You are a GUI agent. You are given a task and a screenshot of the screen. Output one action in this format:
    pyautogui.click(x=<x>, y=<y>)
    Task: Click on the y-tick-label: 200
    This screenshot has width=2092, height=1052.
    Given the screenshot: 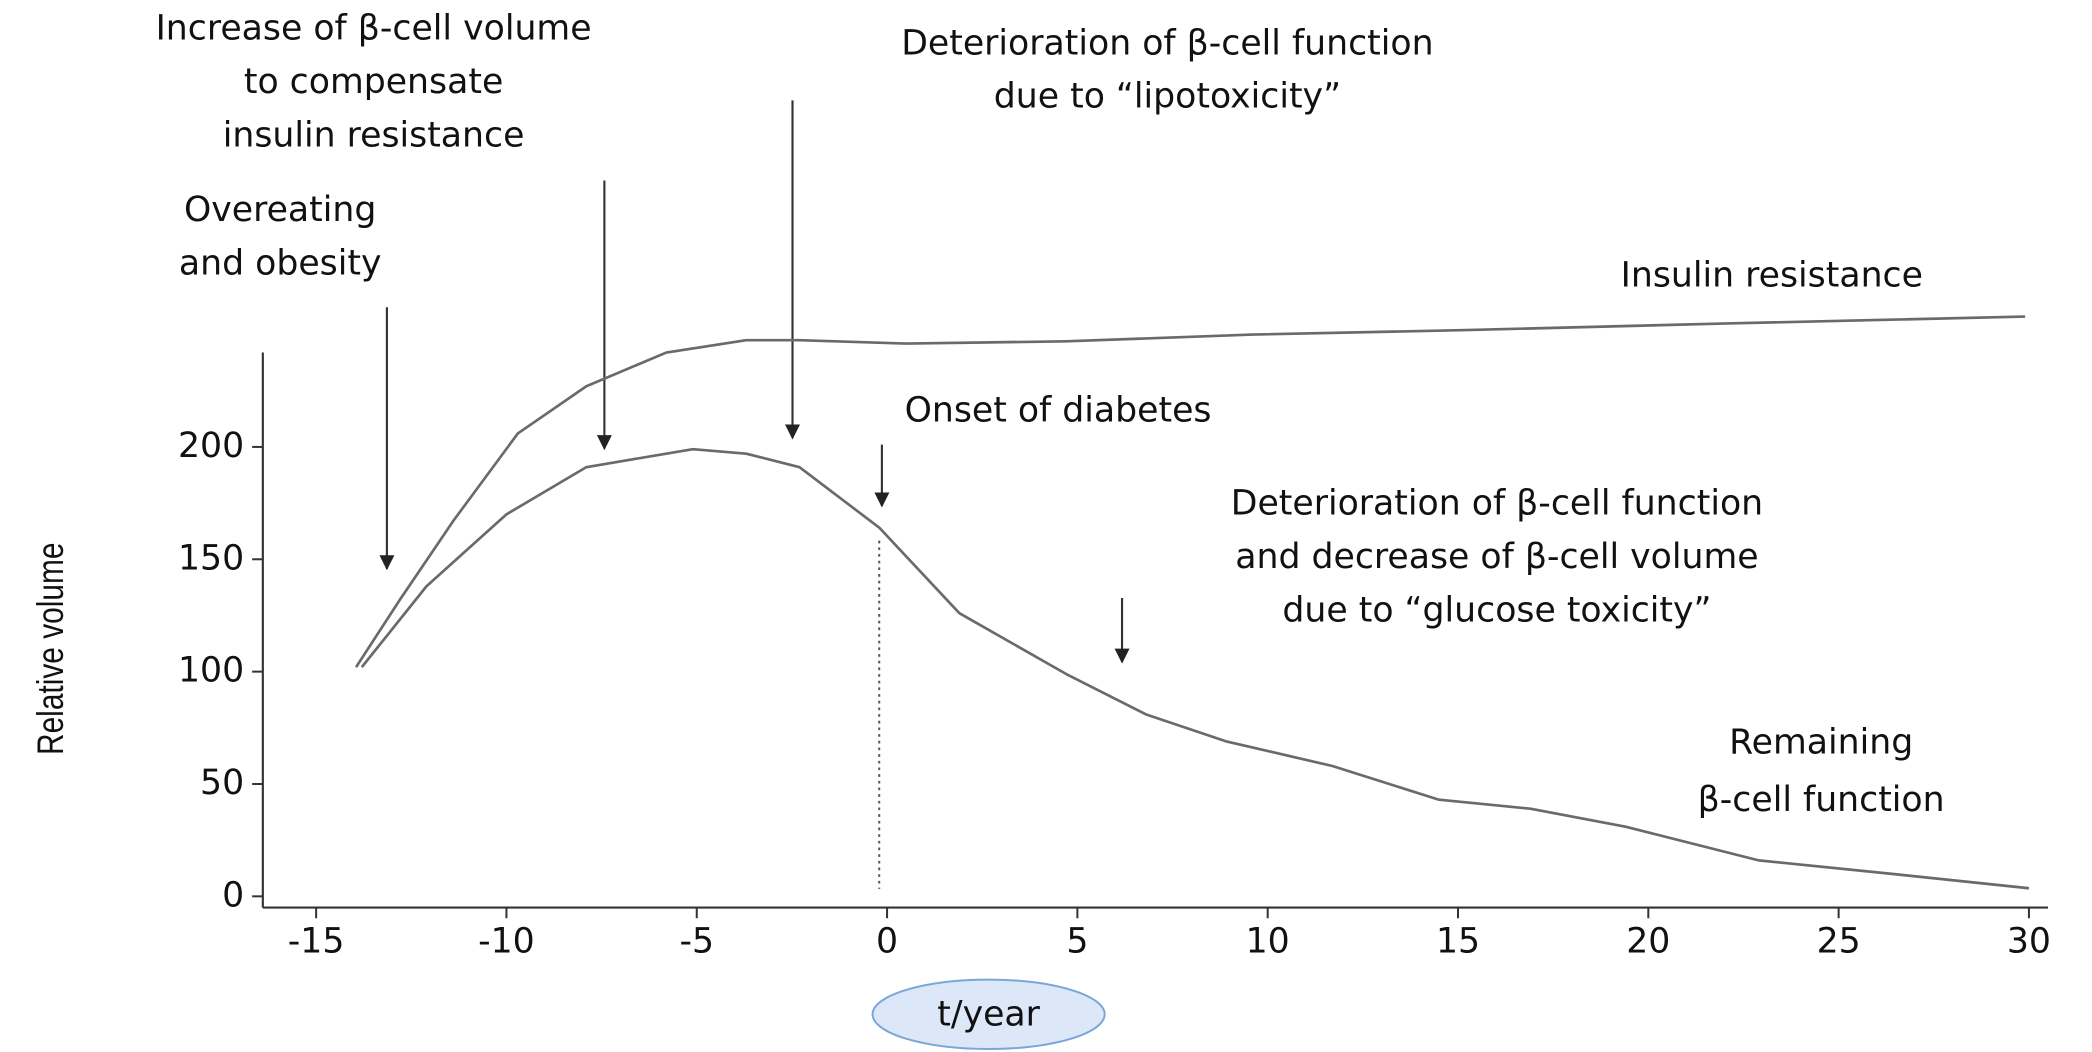 What is the action you would take?
    pyautogui.click(x=211, y=446)
    